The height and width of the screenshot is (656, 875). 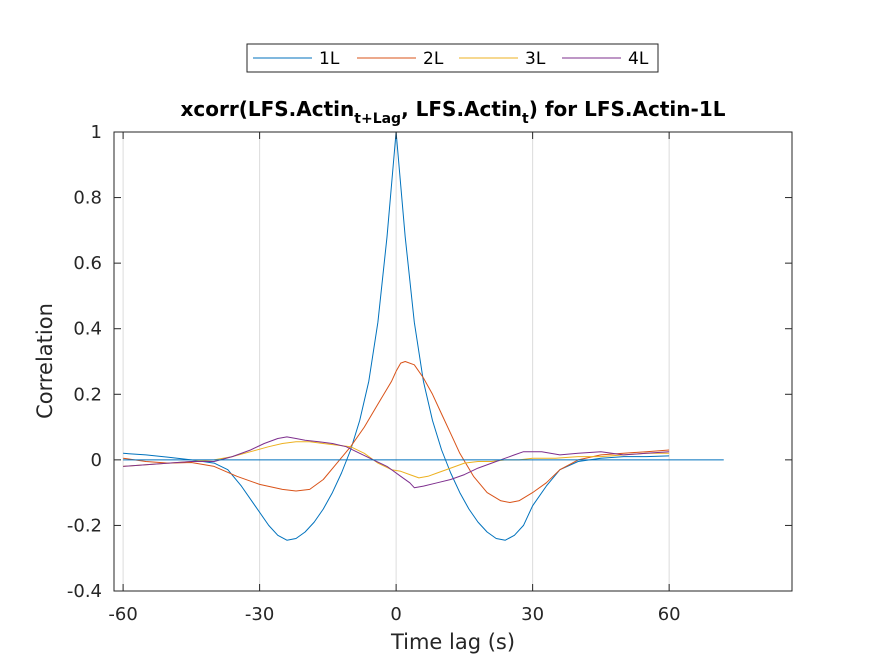 I want to click on y-tick-label: -0.2, so click(x=84, y=525).